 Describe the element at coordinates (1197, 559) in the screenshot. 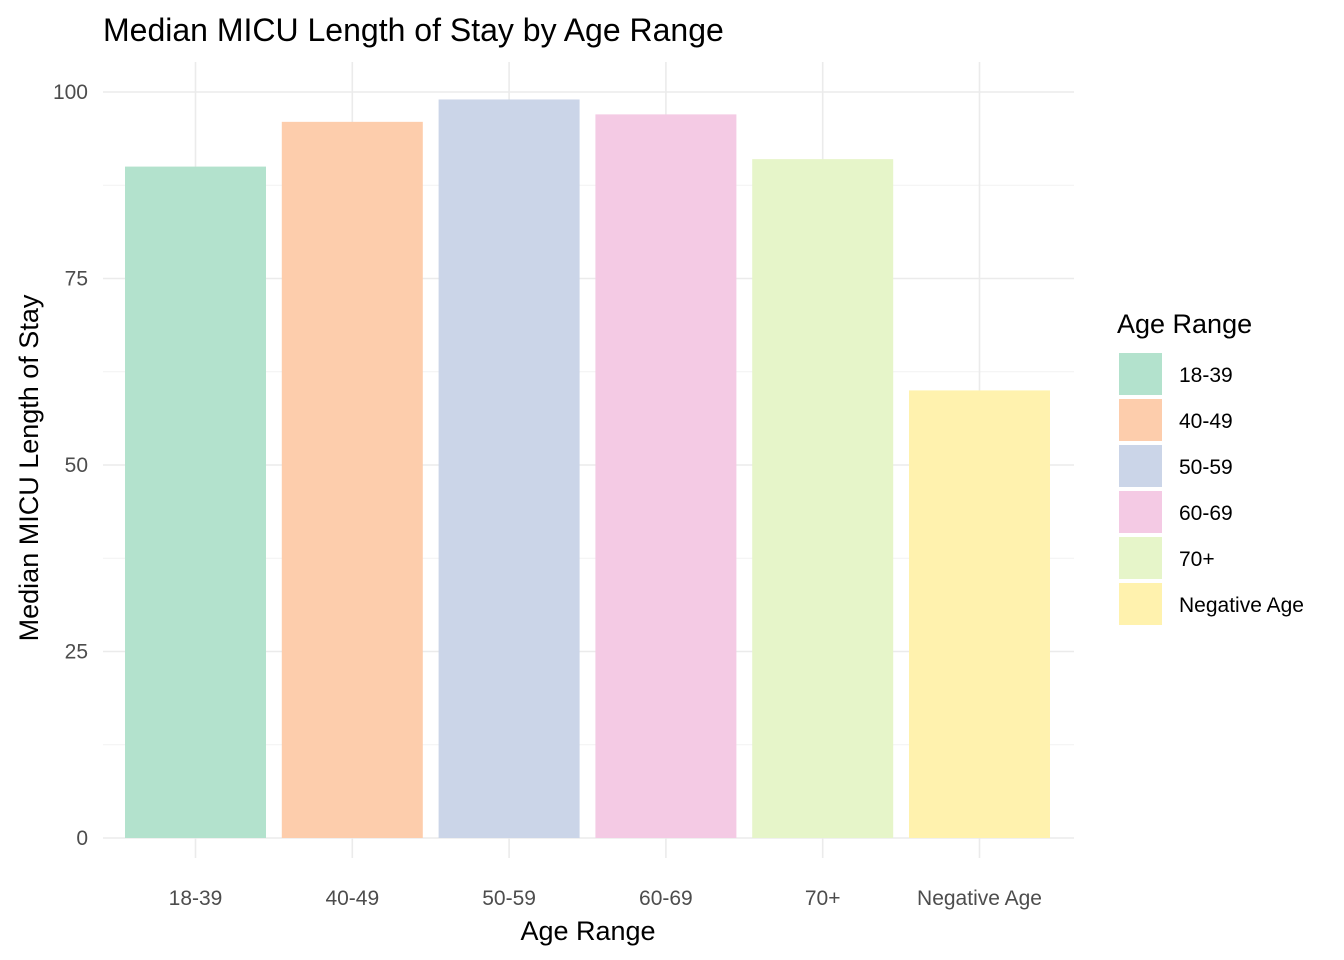

I see `legend-entry-label: 70+` at that location.